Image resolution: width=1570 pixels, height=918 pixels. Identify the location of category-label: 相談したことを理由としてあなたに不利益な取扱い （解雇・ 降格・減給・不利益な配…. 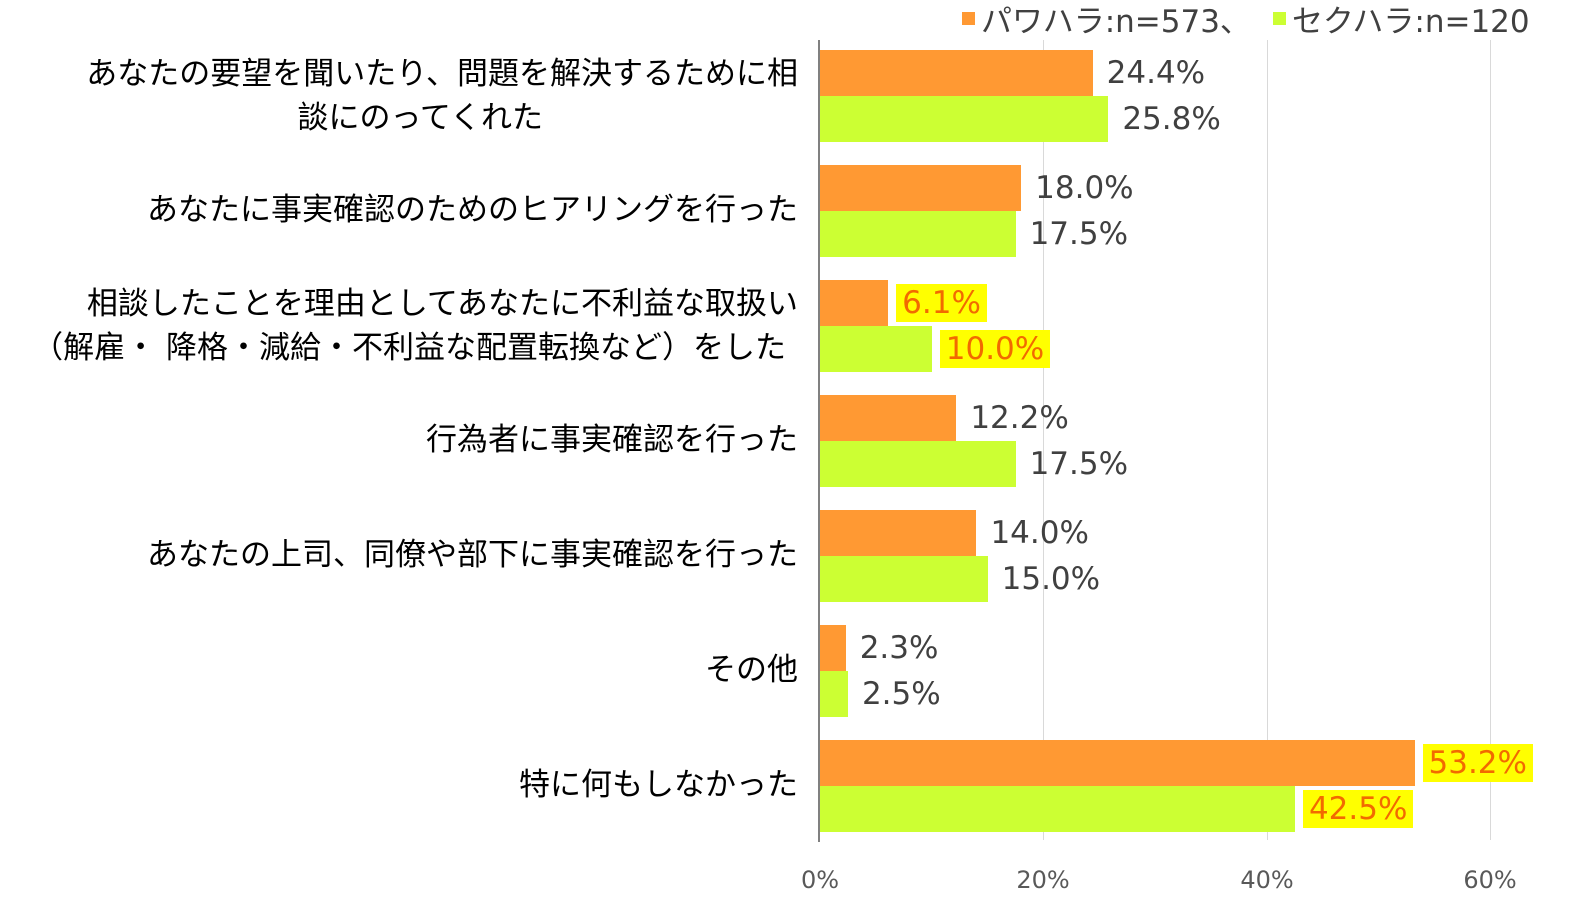
(415, 326).